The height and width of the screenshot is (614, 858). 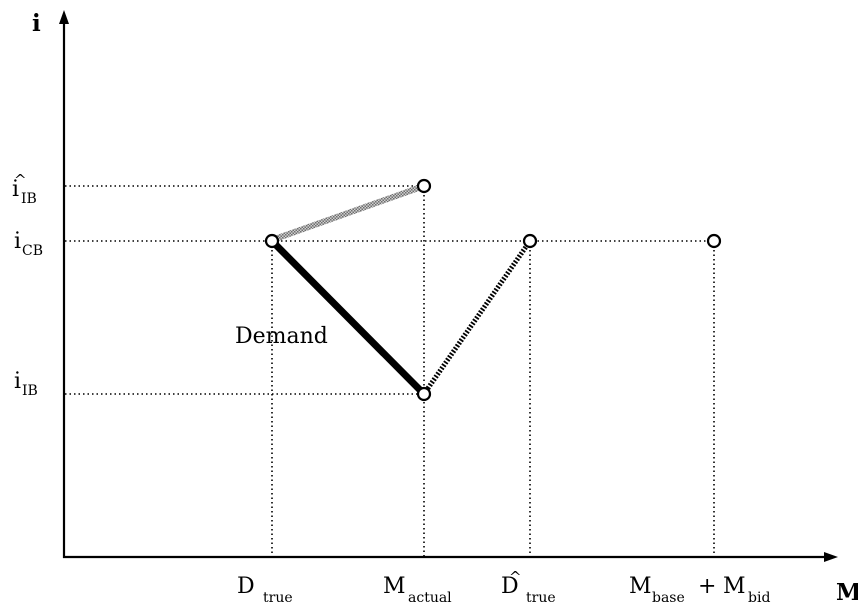 I want to click on curve-segments, so click(x=401, y=290).